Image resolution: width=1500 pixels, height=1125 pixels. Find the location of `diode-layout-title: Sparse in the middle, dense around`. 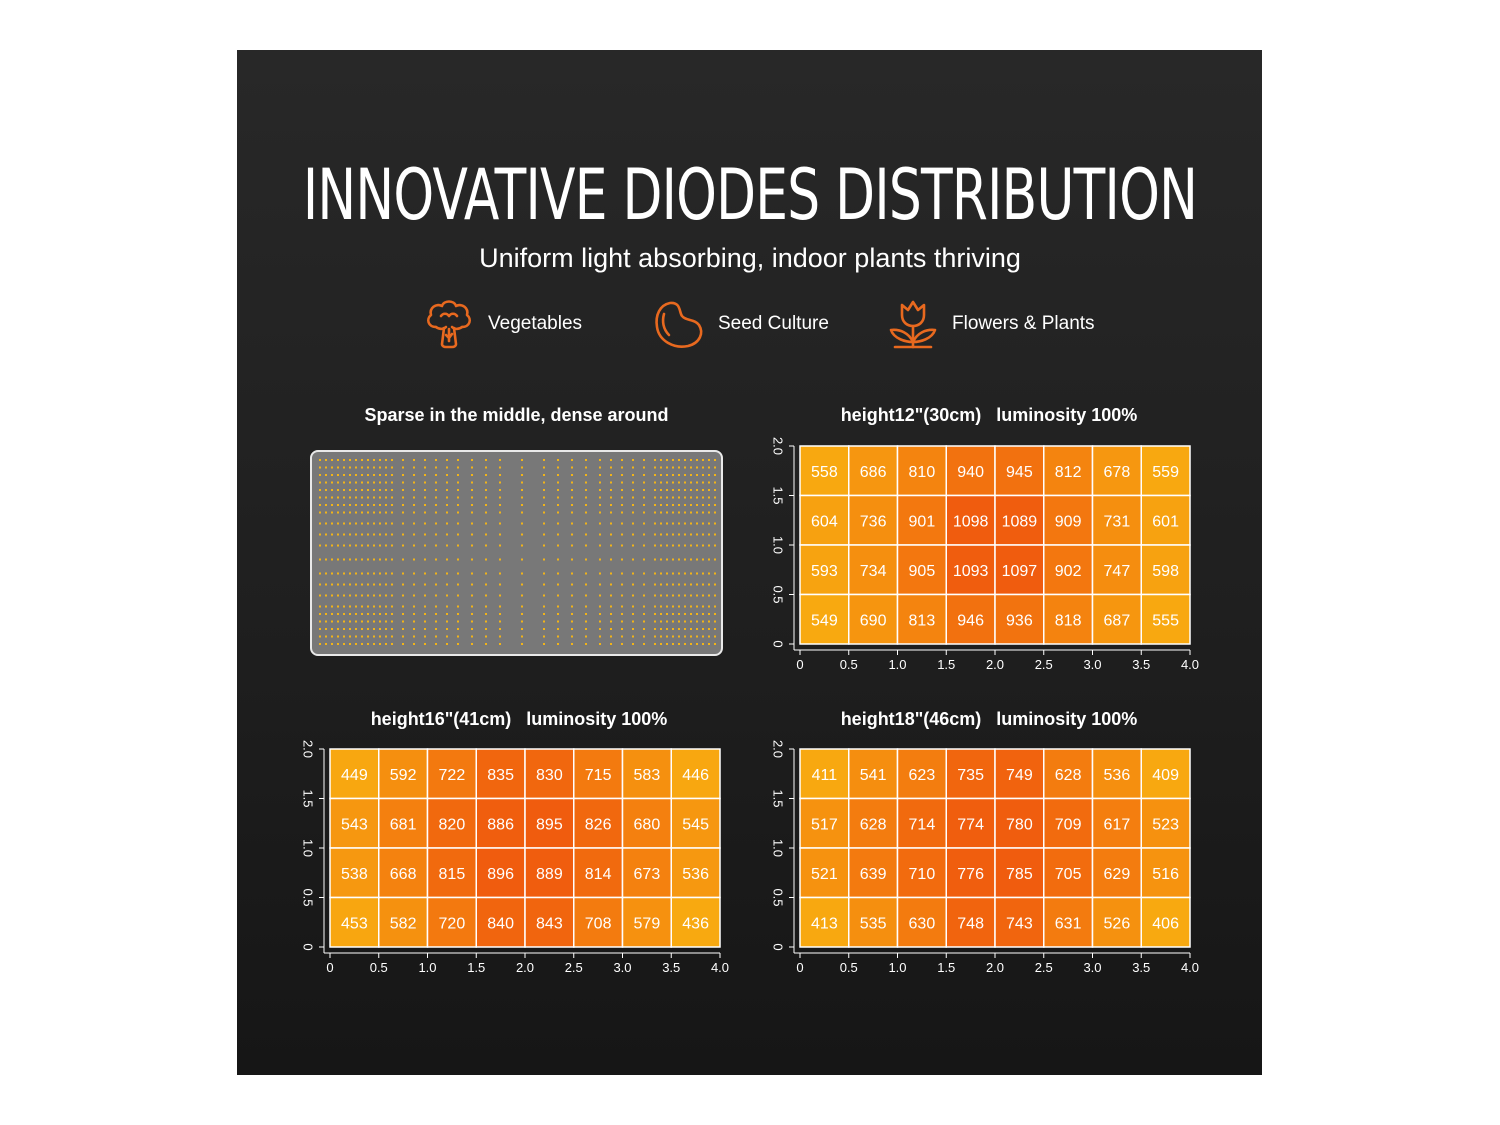

diode-layout-title: Sparse in the middle, dense around is located at coordinates (516, 415).